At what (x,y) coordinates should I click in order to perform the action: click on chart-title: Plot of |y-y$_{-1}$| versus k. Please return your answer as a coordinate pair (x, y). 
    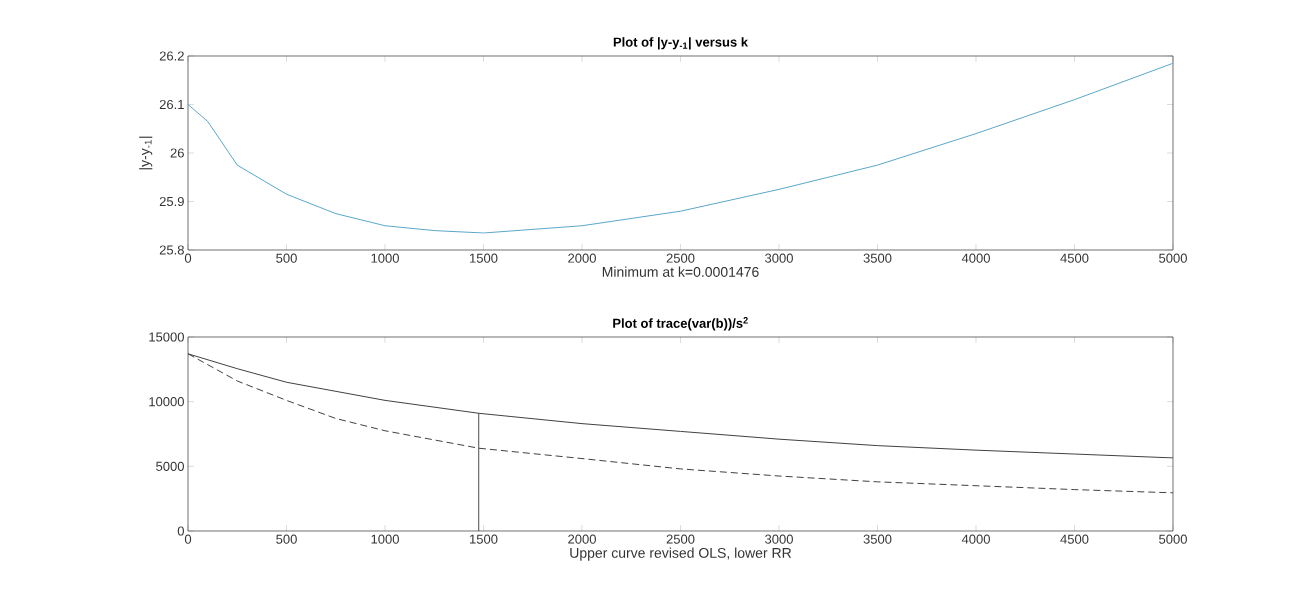
    Looking at the image, I should click on (681, 43).